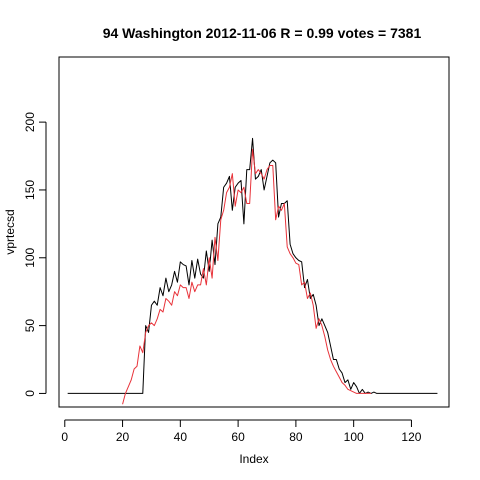 The width and height of the screenshot is (480, 480). Describe the element at coordinates (30, 190) in the screenshot. I see `y-tick-label: 150` at that location.